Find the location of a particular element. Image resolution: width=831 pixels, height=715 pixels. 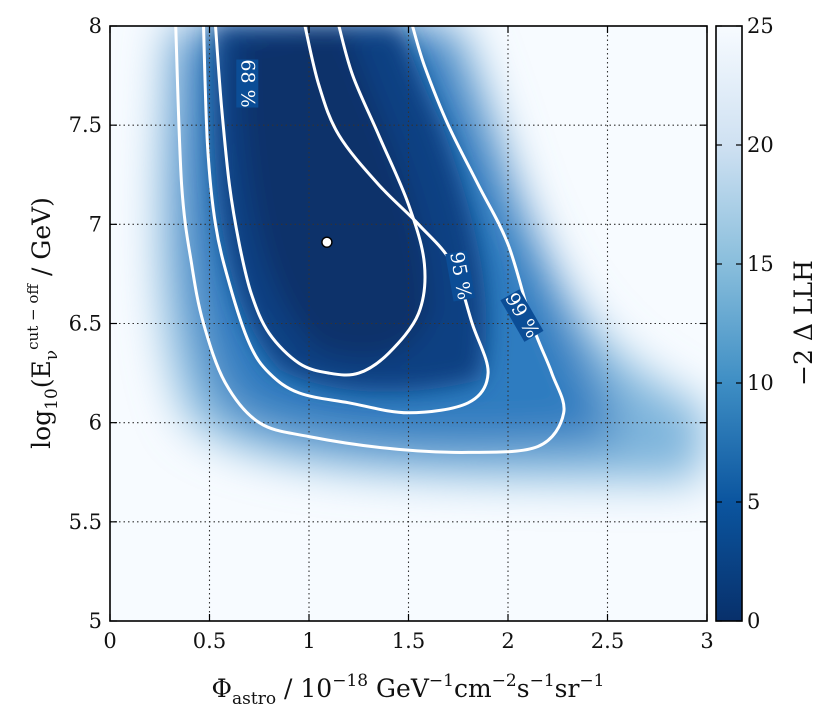

y-tick-label: 7 is located at coordinates (95, 224).